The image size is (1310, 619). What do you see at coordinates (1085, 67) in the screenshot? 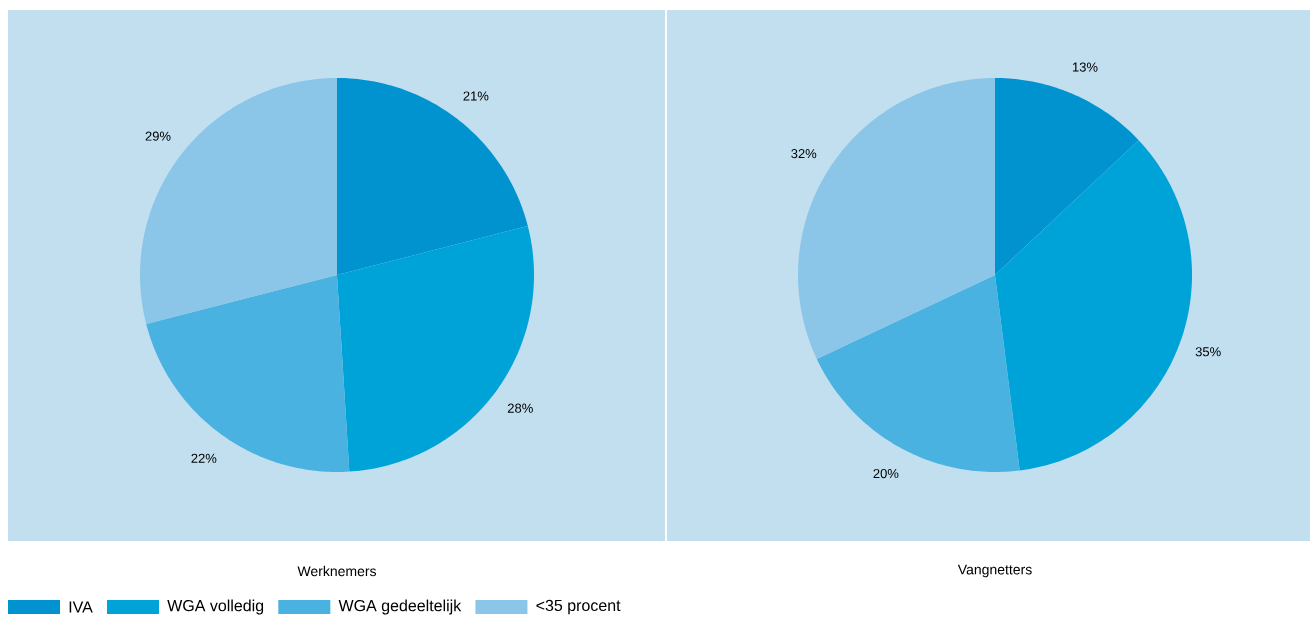
I see `data-label: 13%` at bounding box center [1085, 67].